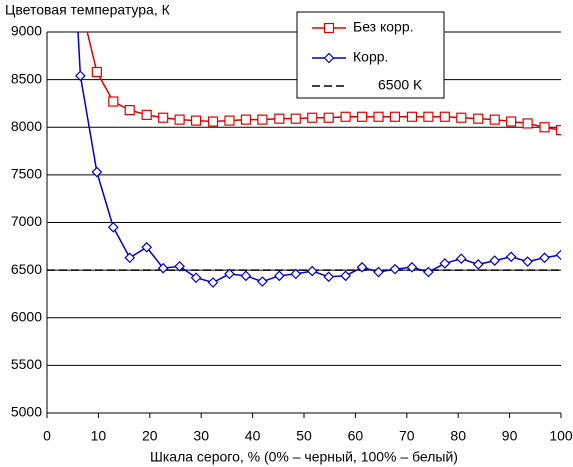 This screenshot has width=573, height=467. I want to click on legend-label: 6500 K, so click(400, 85).